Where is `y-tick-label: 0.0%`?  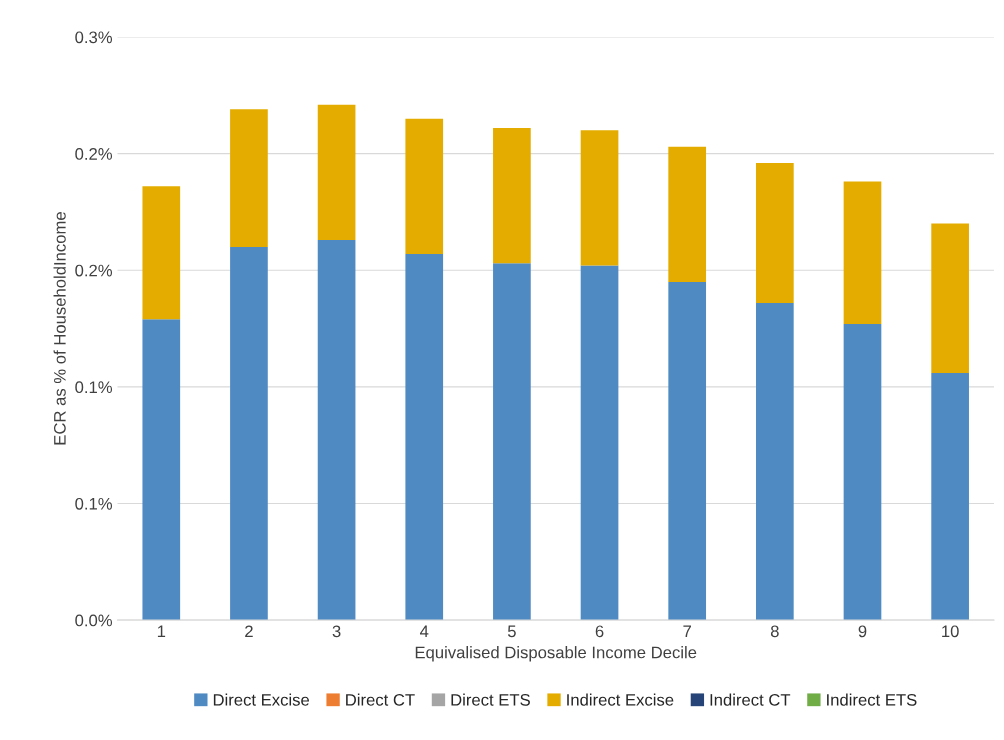 y-tick-label: 0.0% is located at coordinates (94, 620).